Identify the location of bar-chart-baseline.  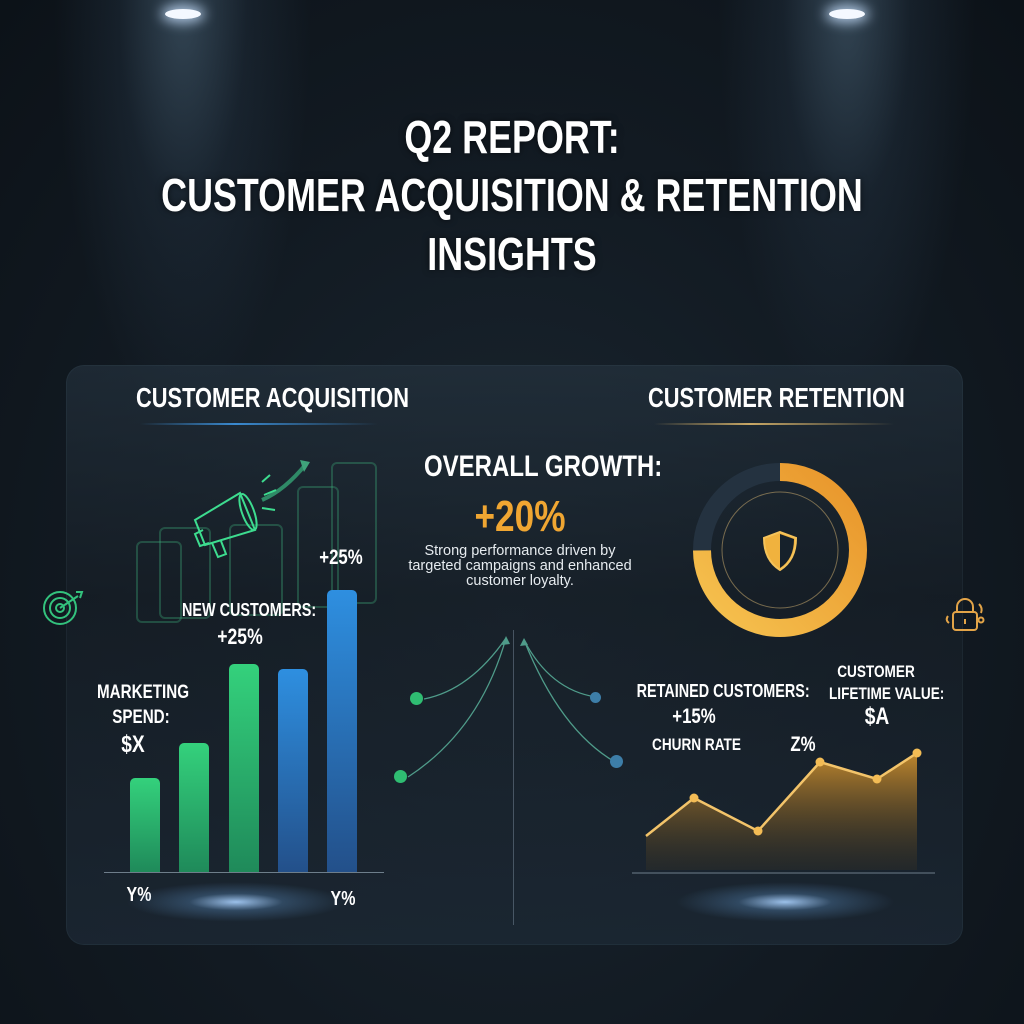
(244, 872).